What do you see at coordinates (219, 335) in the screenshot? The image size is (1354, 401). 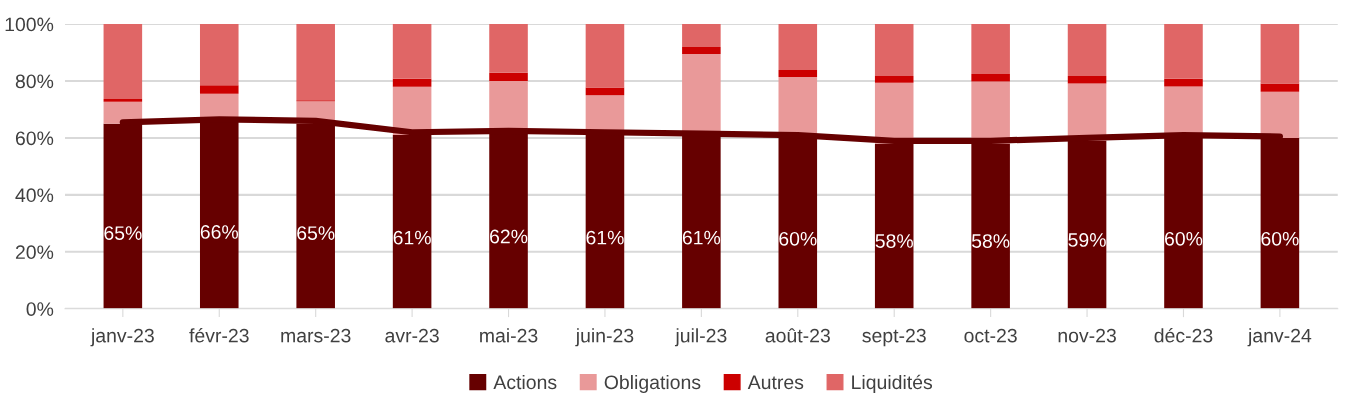 I see `x-tick-label: févr-23` at bounding box center [219, 335].